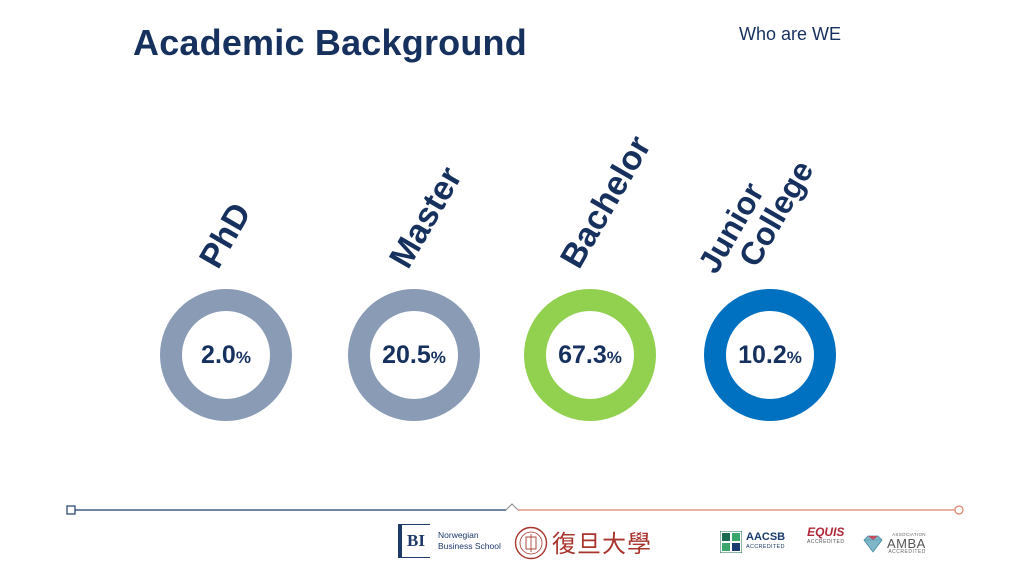  I want to click on amba-assoc: ASSOCIATION, so click(909, 534).